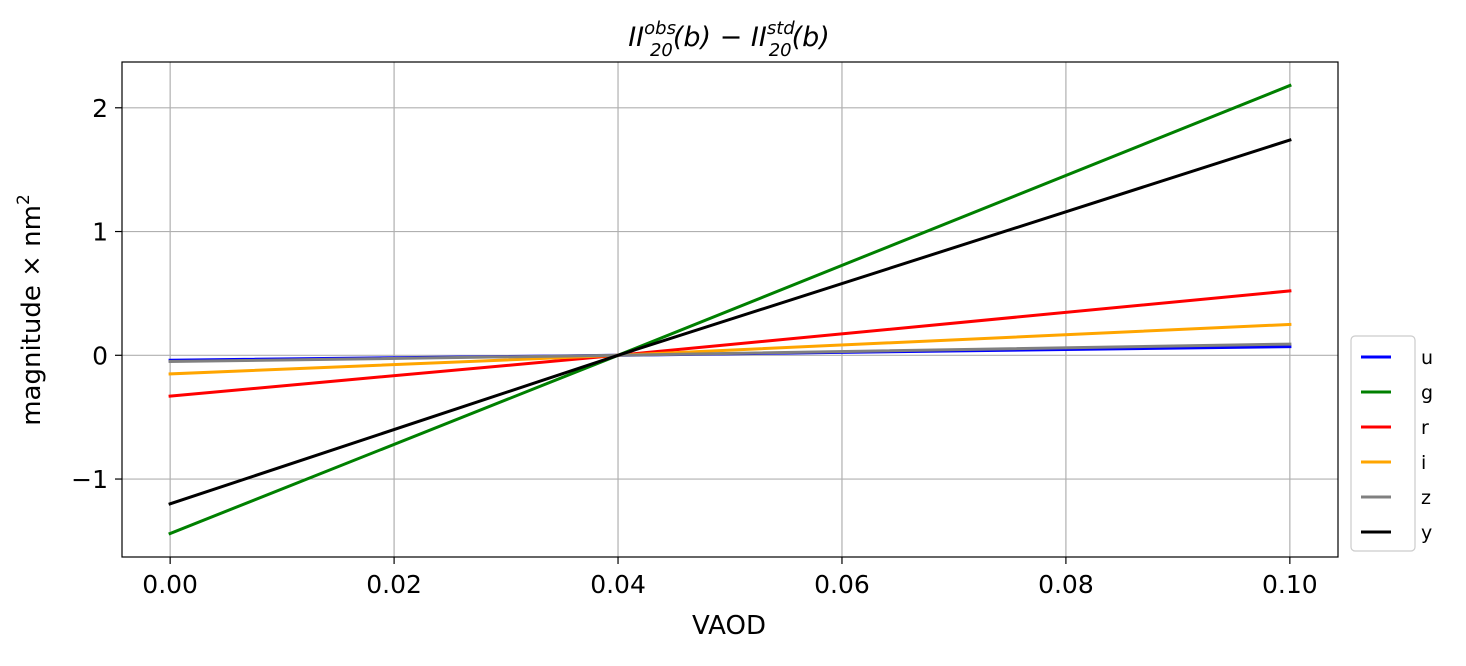 This screenshot has height=666, width=1466. What do you see at coordinates (729, 39) in the screenshot?
I see `chart-title: IIobs 20(b) − IIstd 20(b)` at bounding box center [729, 39].